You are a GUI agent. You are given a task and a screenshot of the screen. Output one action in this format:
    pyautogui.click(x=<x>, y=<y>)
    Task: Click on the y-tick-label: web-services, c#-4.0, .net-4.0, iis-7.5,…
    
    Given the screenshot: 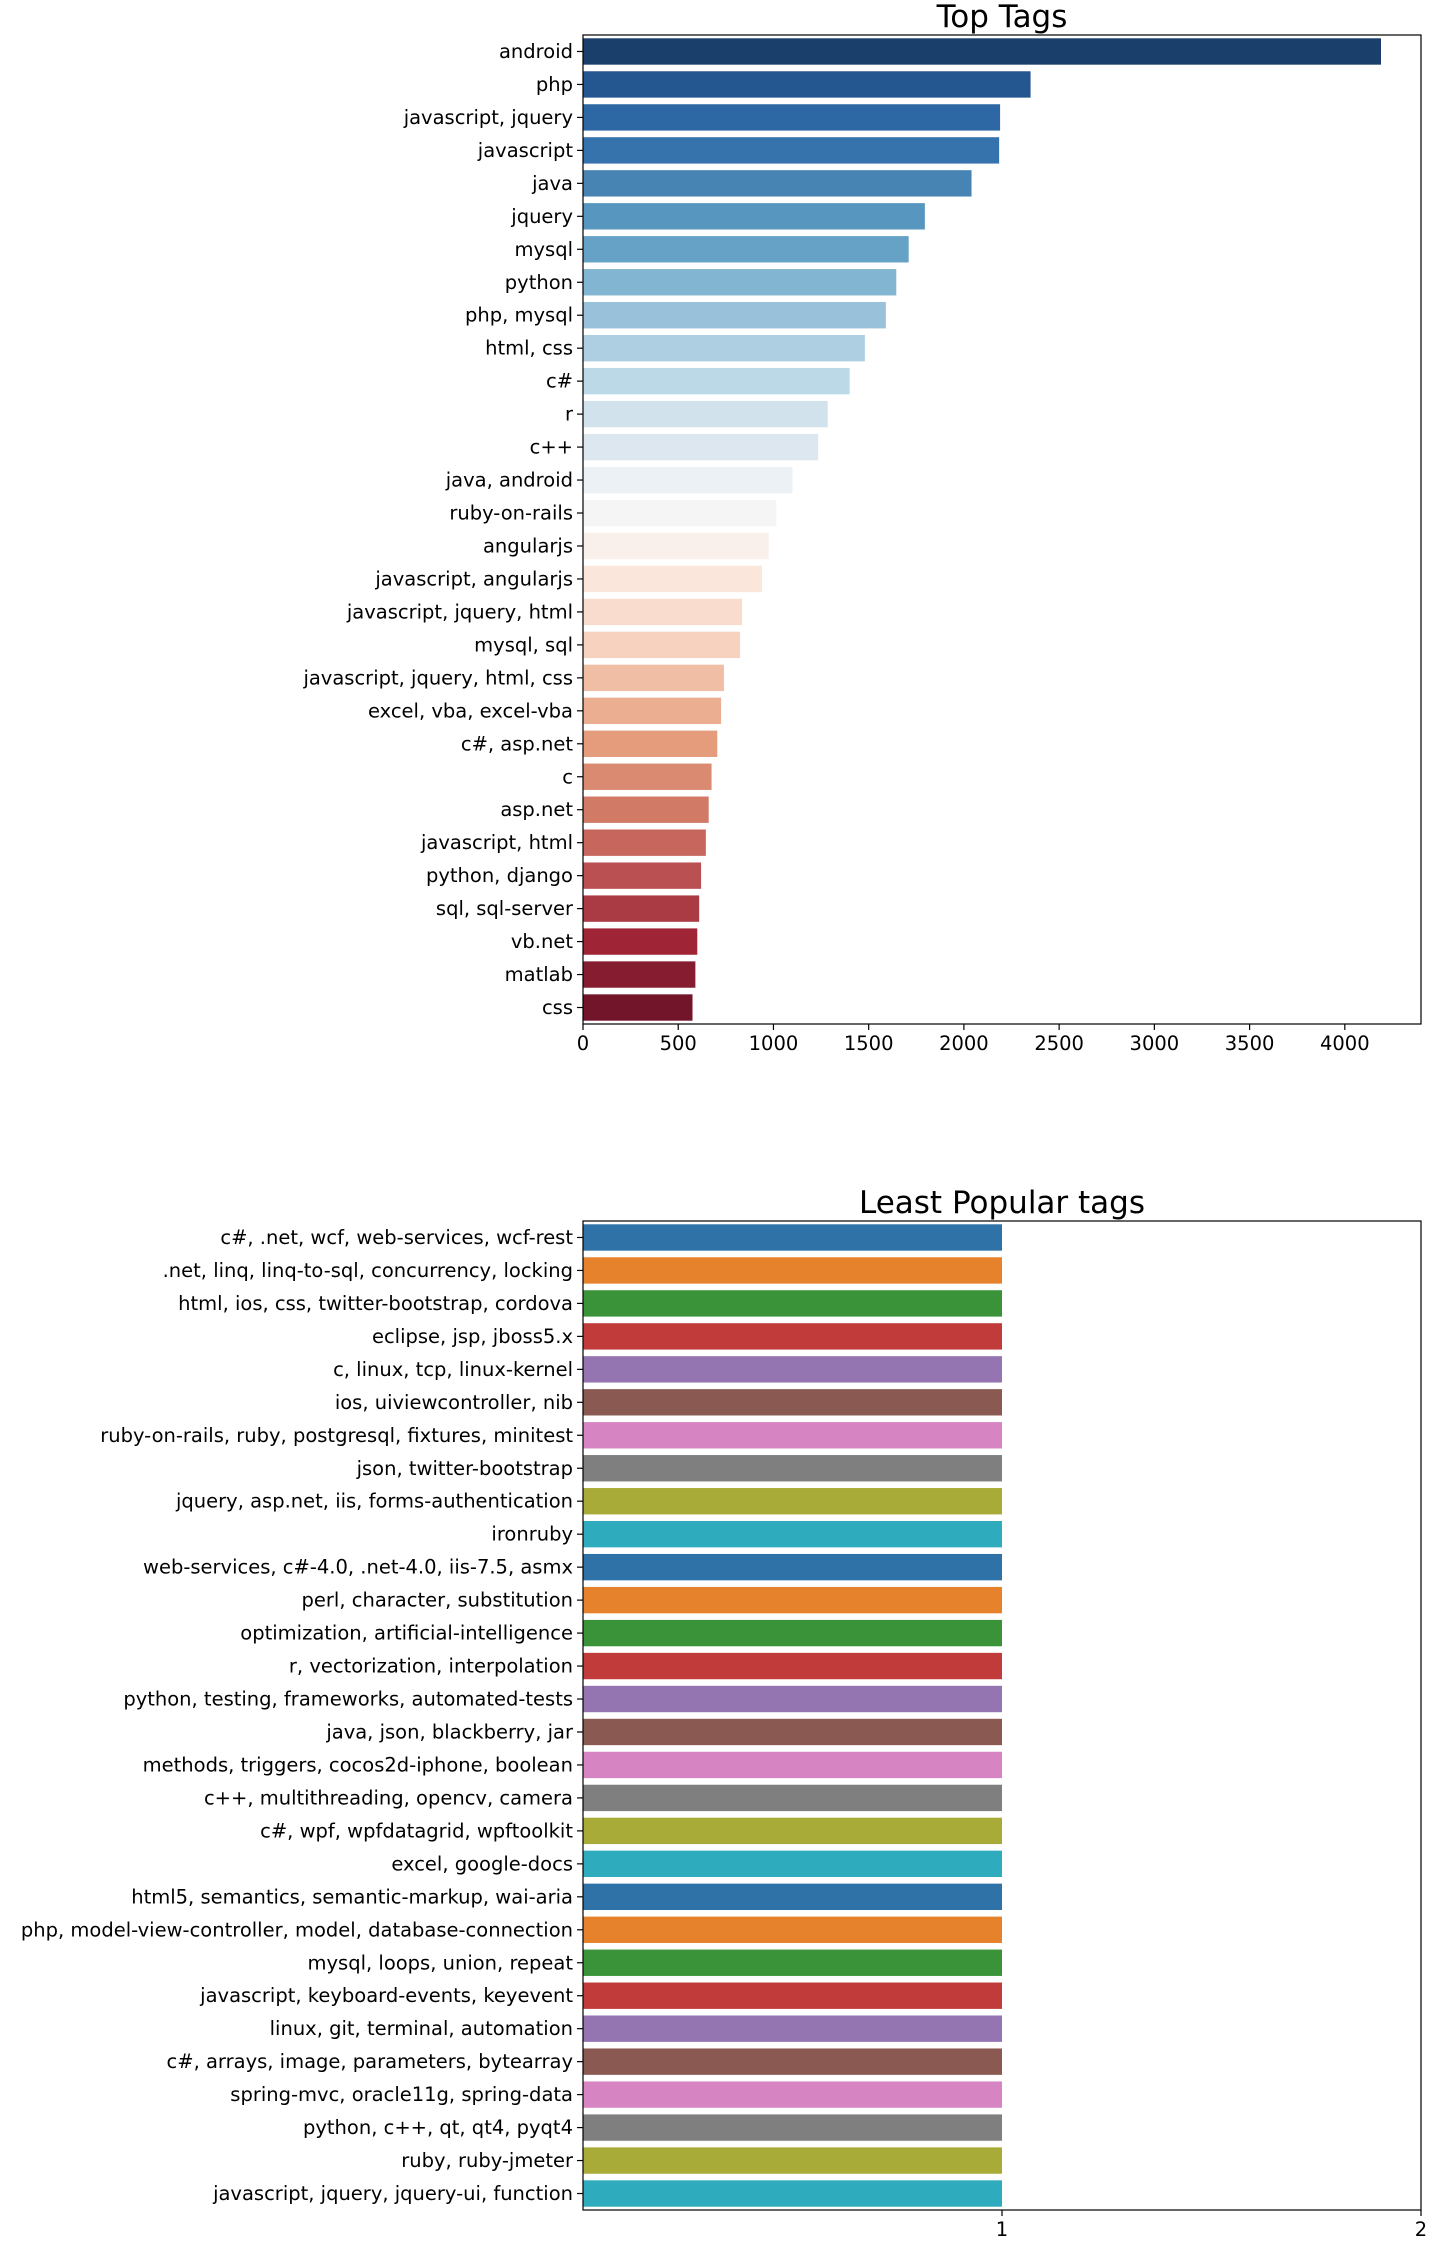 What is the action you would take?
    pyautogui.click(x=358, y=1567)
    